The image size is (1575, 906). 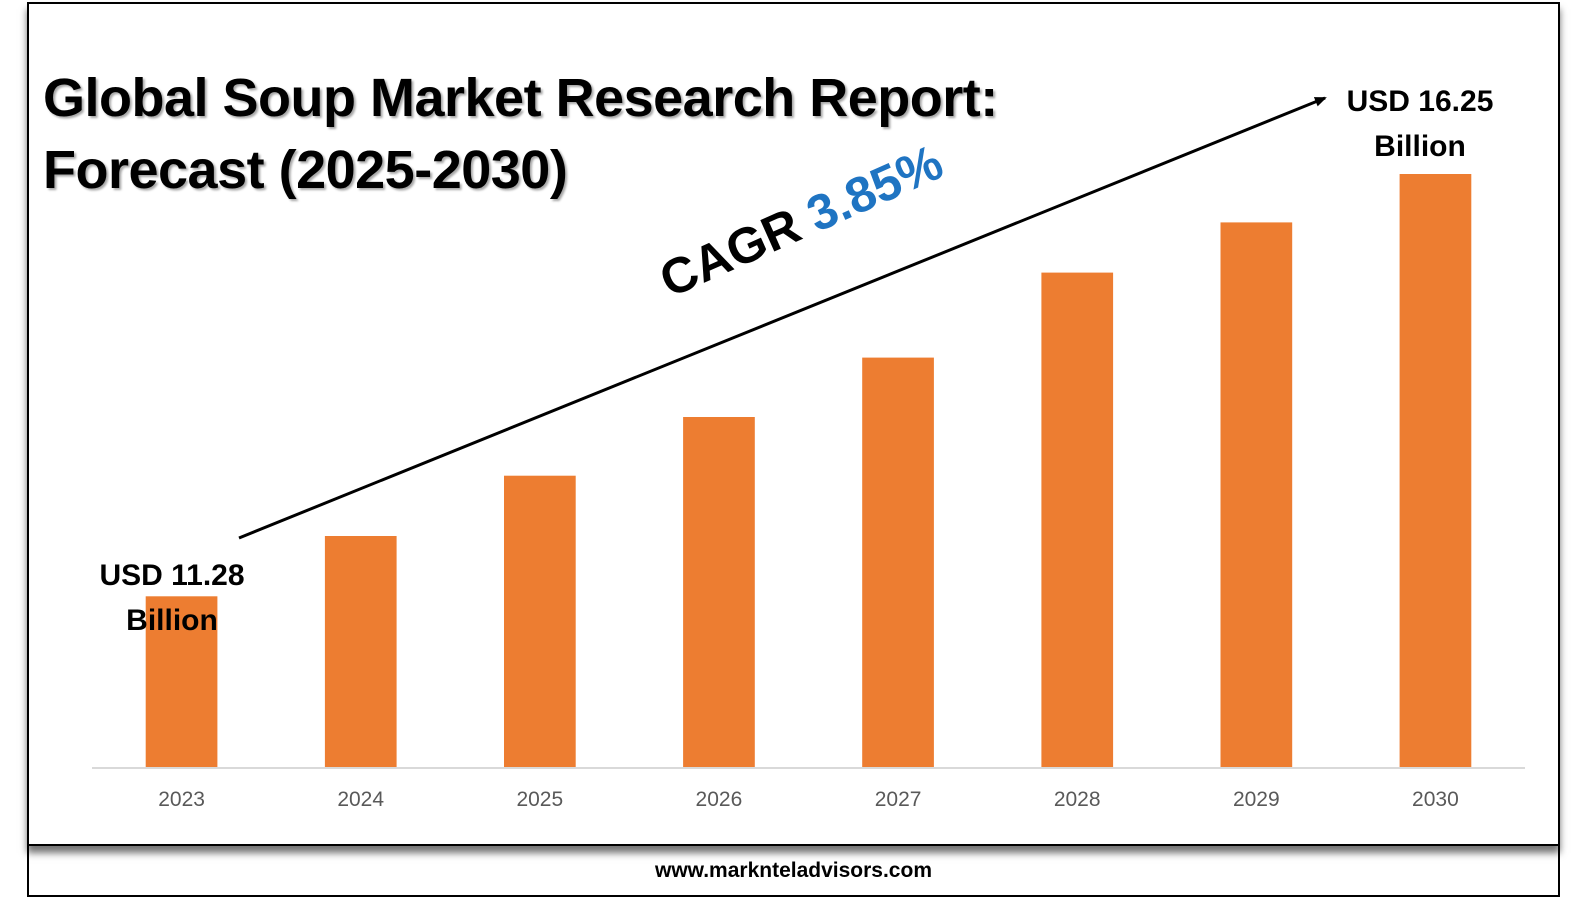 What do you see at coordinates (172, 575) in the screenshot?
I see `start-value-amount: USD 11.28` at bounding box center [172, 575].